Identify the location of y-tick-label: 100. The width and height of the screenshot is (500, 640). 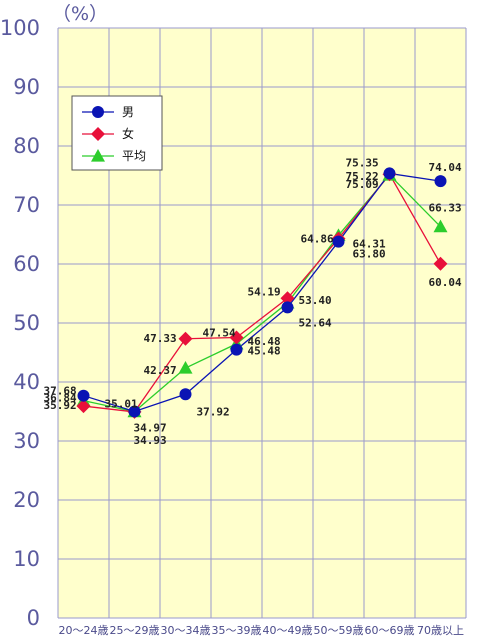
(20, 28).